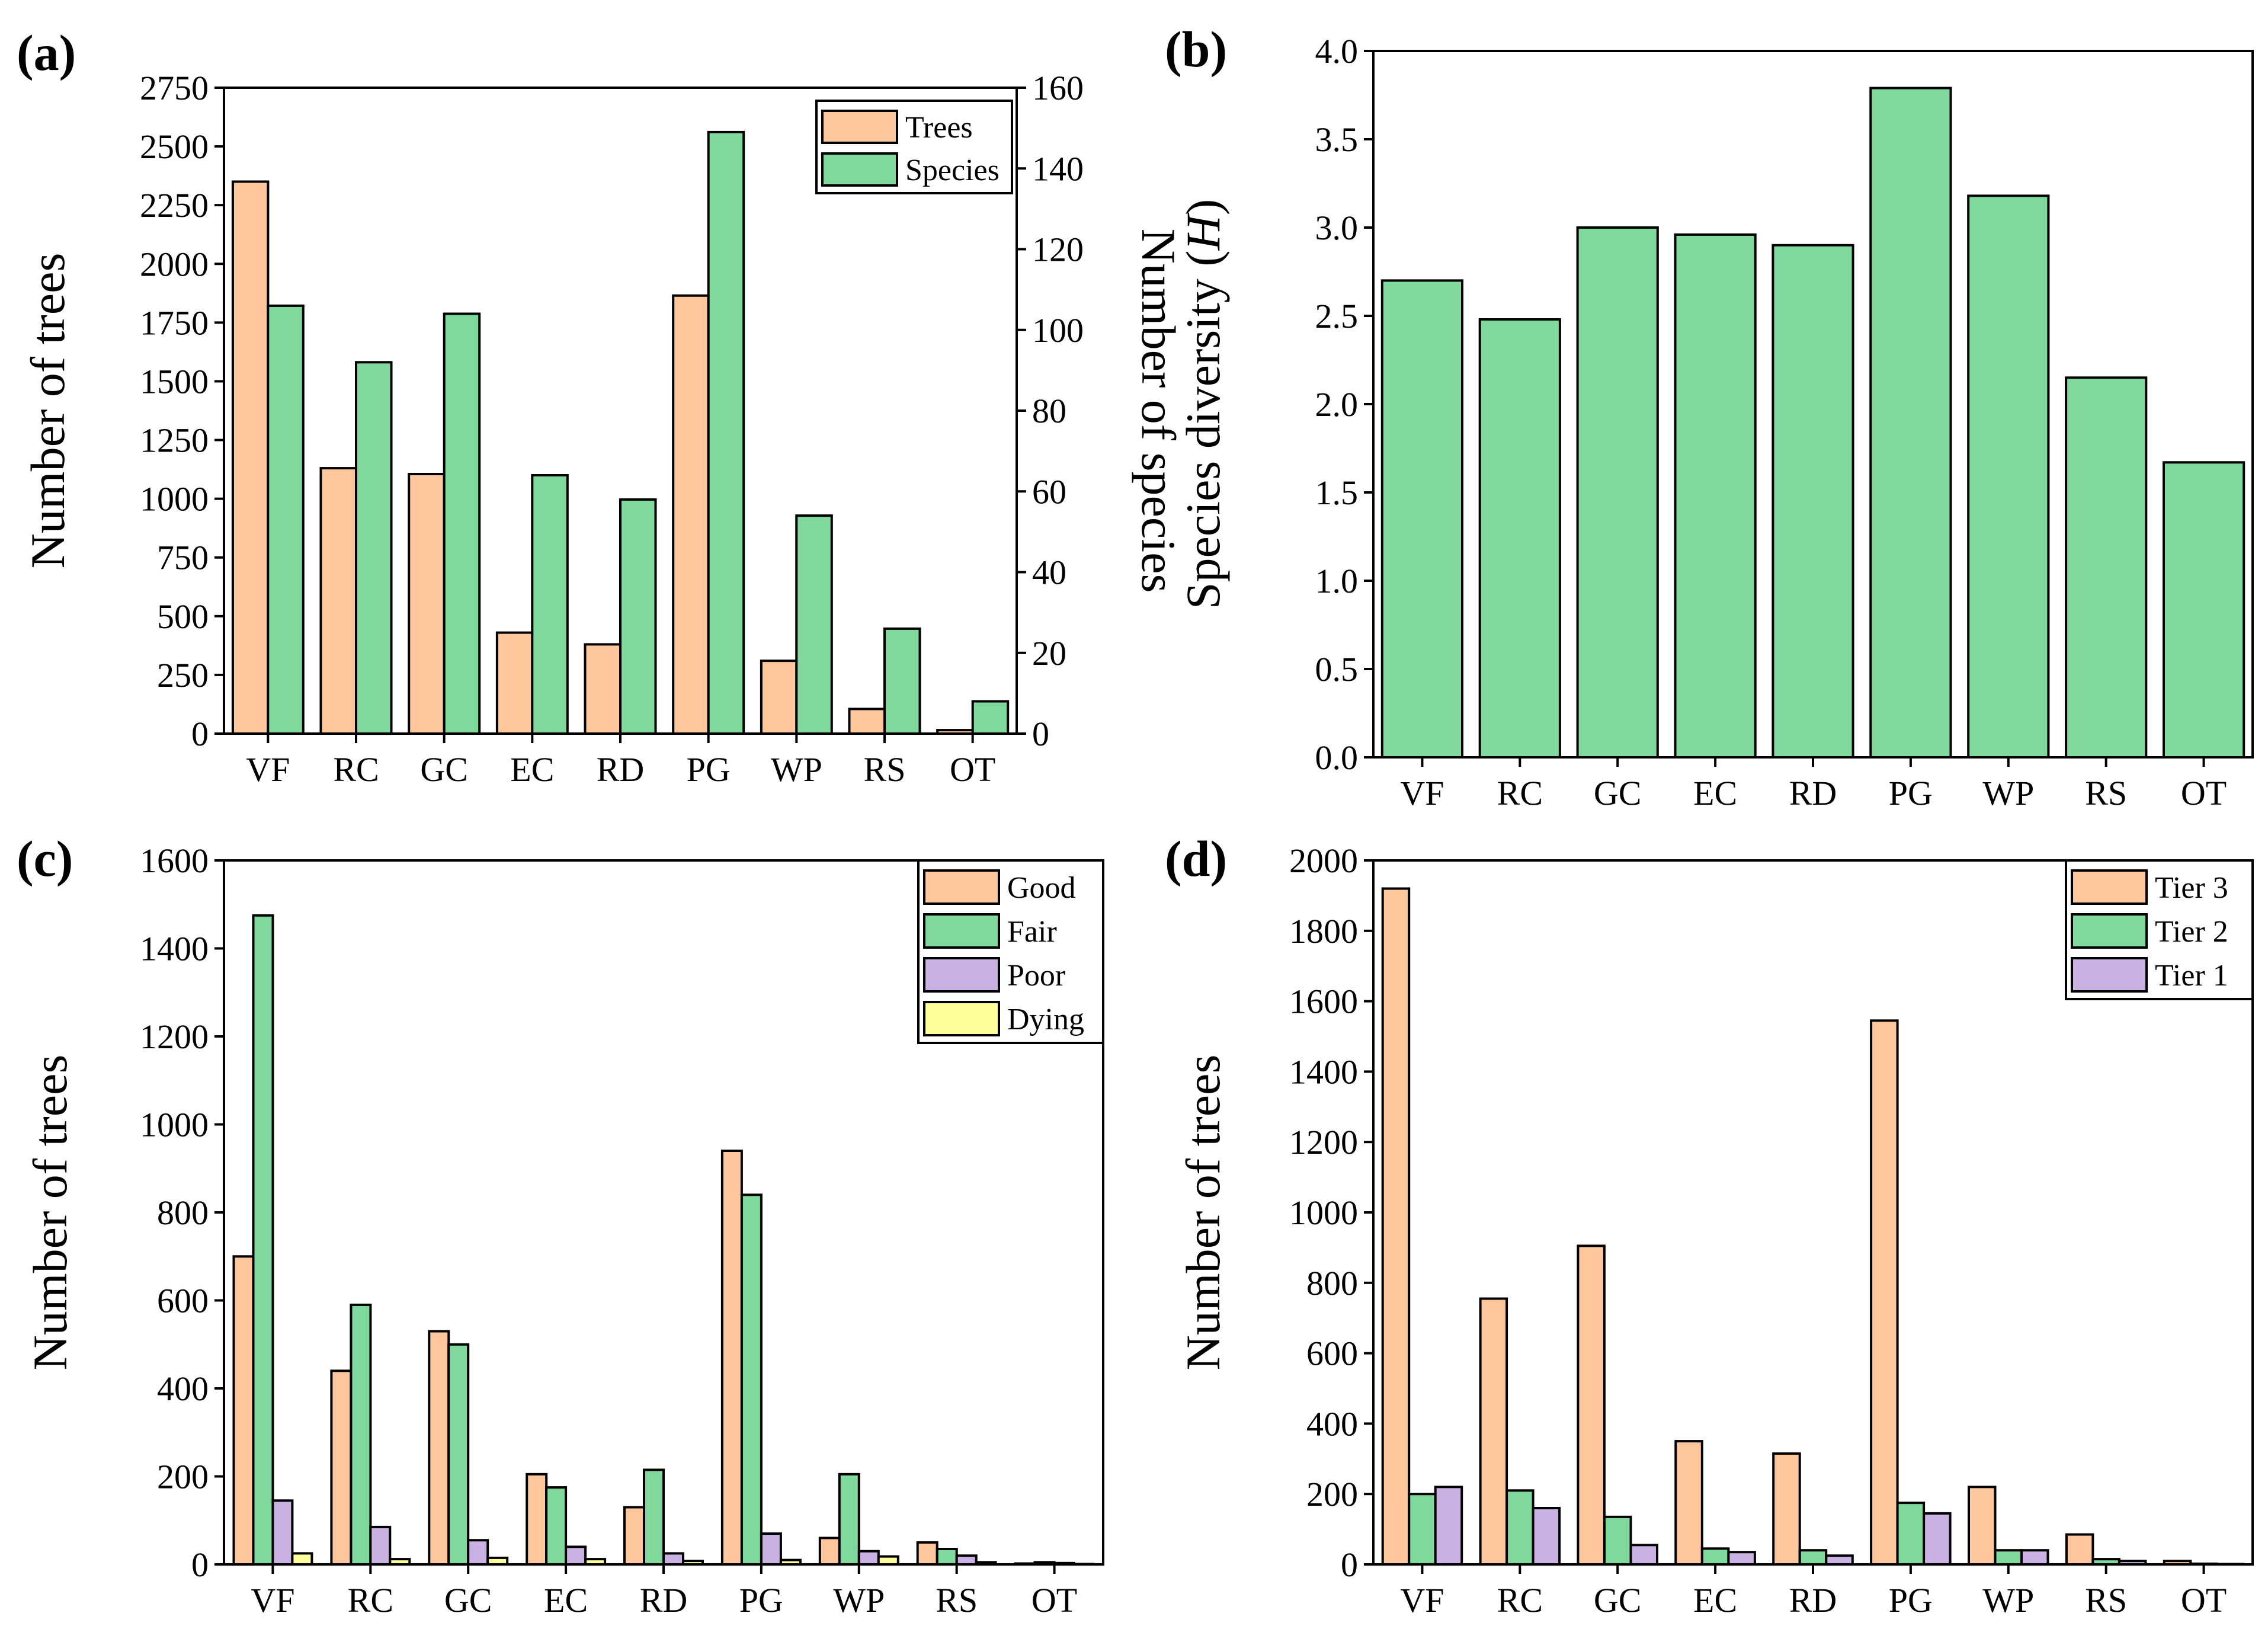 This screenshot has height=1645, width=2268. What do you see at coordinates (2106, 567) in the screenshot?
I see `bar-b-species-diversity-rs` at bounding box center [2106, 567].